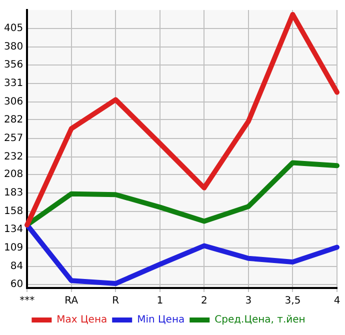 This screenshot has width=345, height=335. Describe the element at coordinates (14, 174) in the screenshot. I see `y-tick-label: 208` at that location.